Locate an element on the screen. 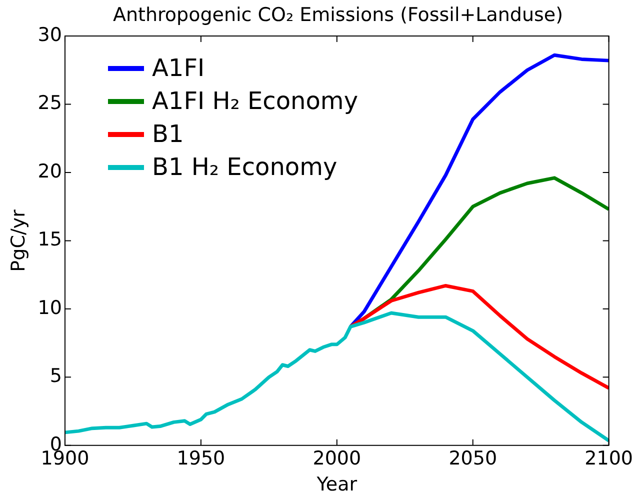 The image size is (636, 497). y-axis-title: PgC/yr is located at coordinates (18, 240).